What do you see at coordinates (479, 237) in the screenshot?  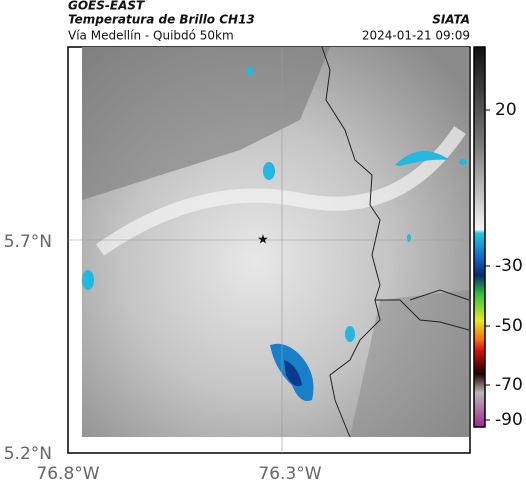 I see `colorbar` at bounding box center [479, 237].